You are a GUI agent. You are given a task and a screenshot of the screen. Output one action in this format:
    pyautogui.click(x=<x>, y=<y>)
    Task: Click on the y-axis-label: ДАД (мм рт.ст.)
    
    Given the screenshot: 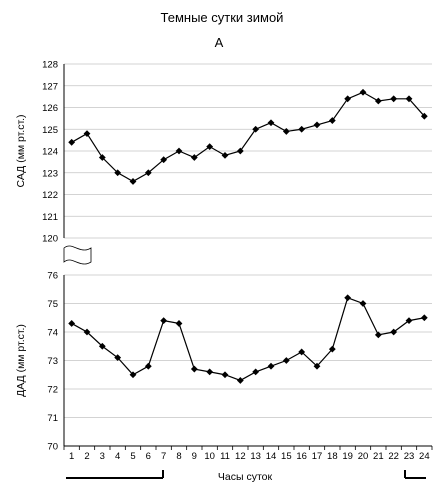 What is the action you would take?
    pyautogui.click(x=21, y=360)
    